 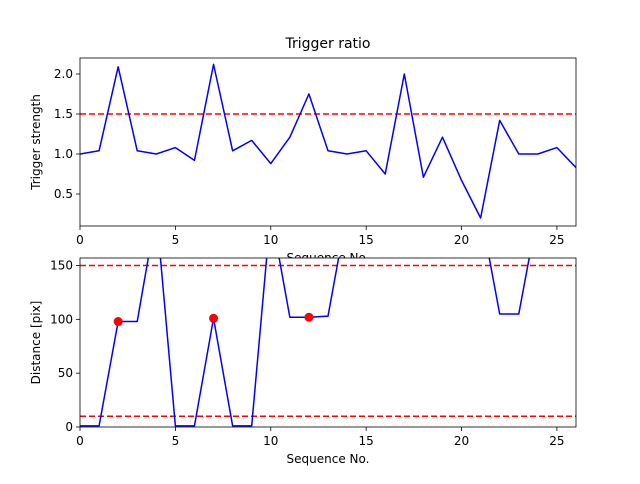 I want to click on y-tick-label: 0, so click(x=69, y=427).